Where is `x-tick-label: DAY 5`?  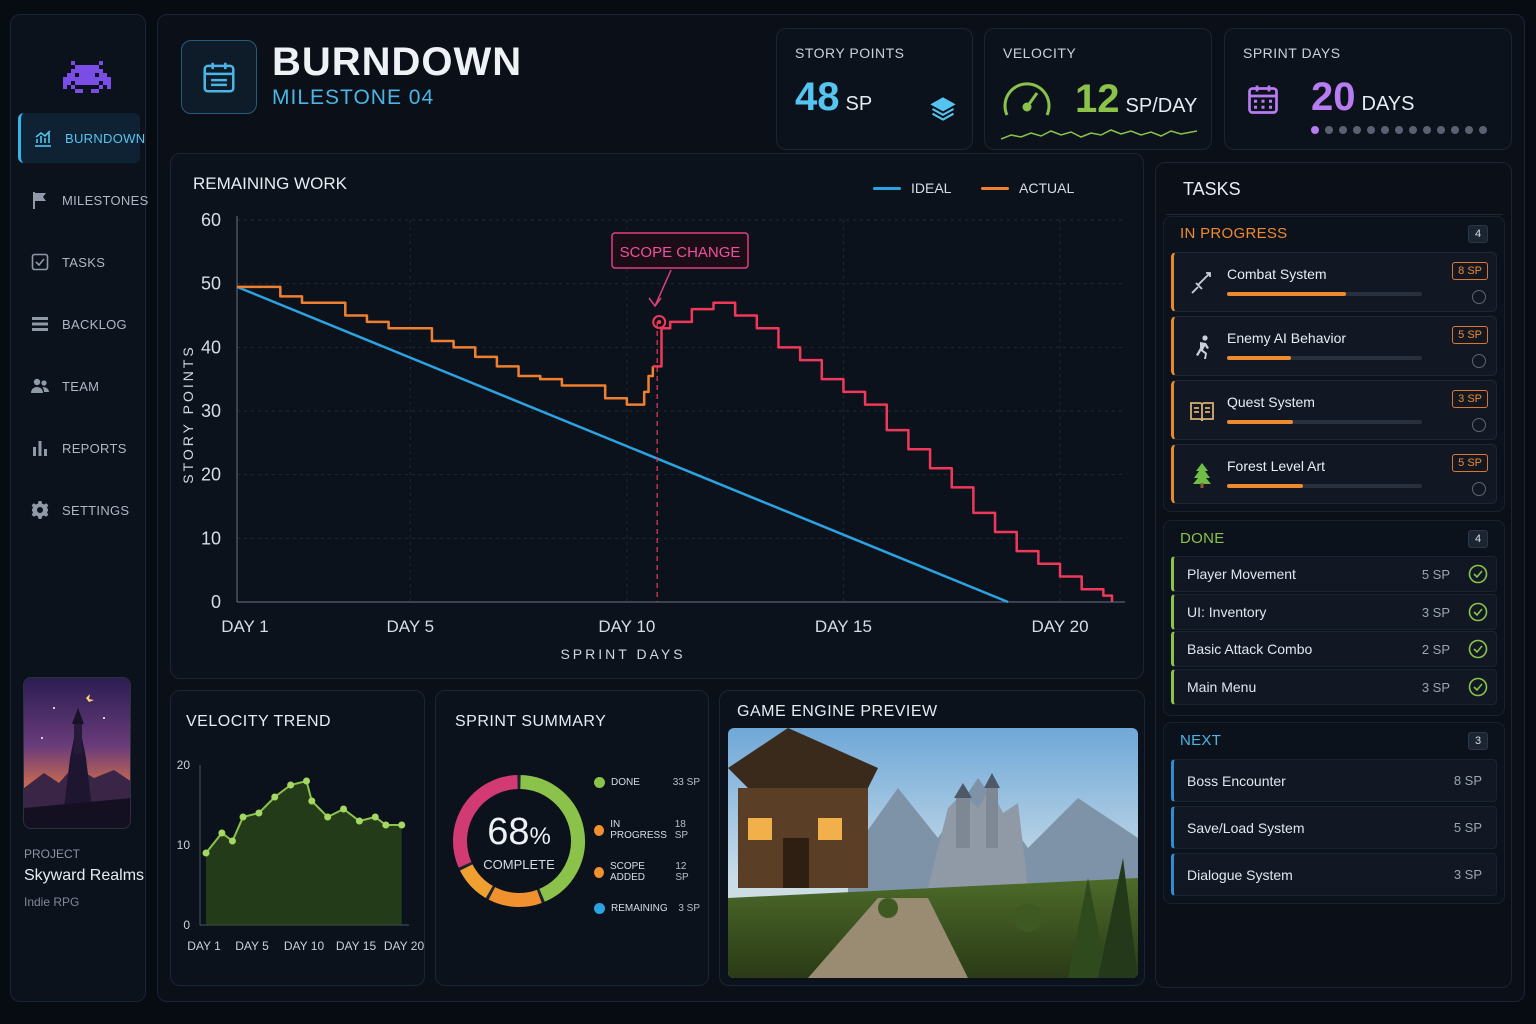
x-tick-label: DAY 5 is located at coordinates (252, 946).